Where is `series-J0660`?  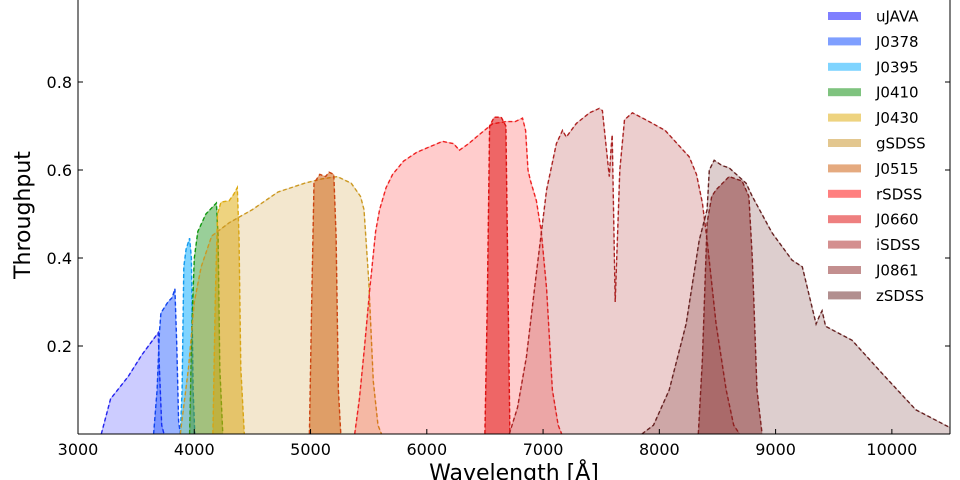
series-J0660 is located at coordinates (497, 275).